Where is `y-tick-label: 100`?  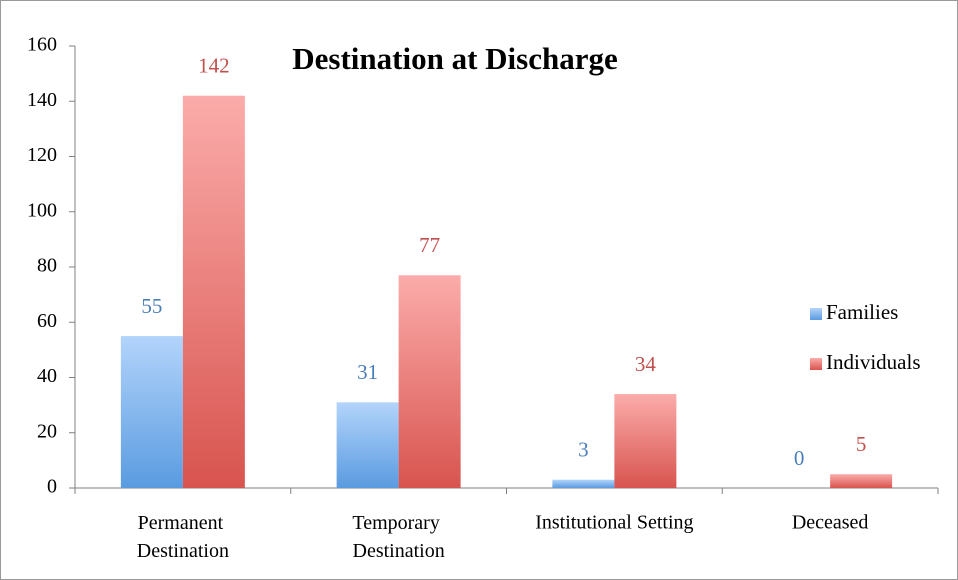
y-tick-label: 100 is located at coordinates (42, 210).